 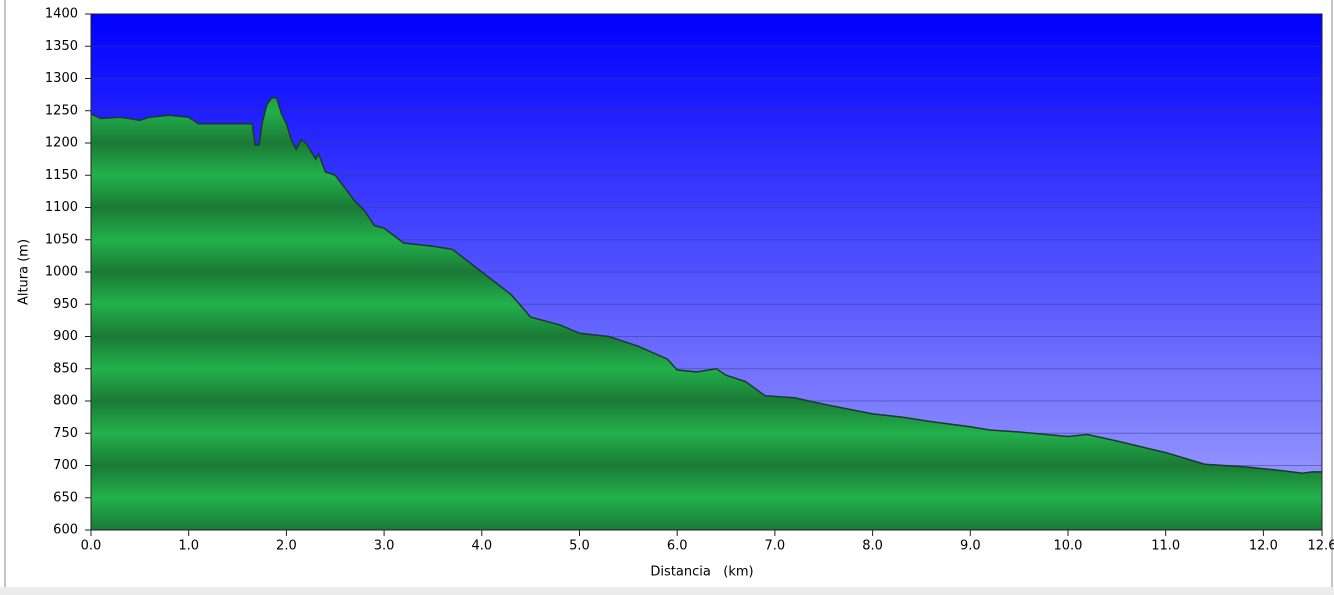 I want to click on x-tick-label: 4.0, so click(x=481, y=546).